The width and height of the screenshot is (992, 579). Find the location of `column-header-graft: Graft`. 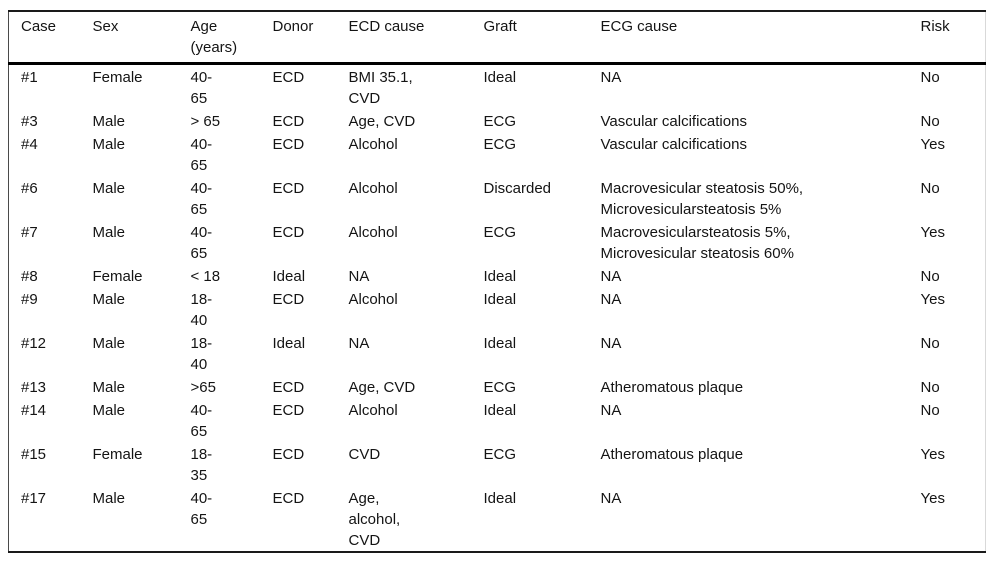

column-header-graft: Graft is located at coordinates (542, 38).